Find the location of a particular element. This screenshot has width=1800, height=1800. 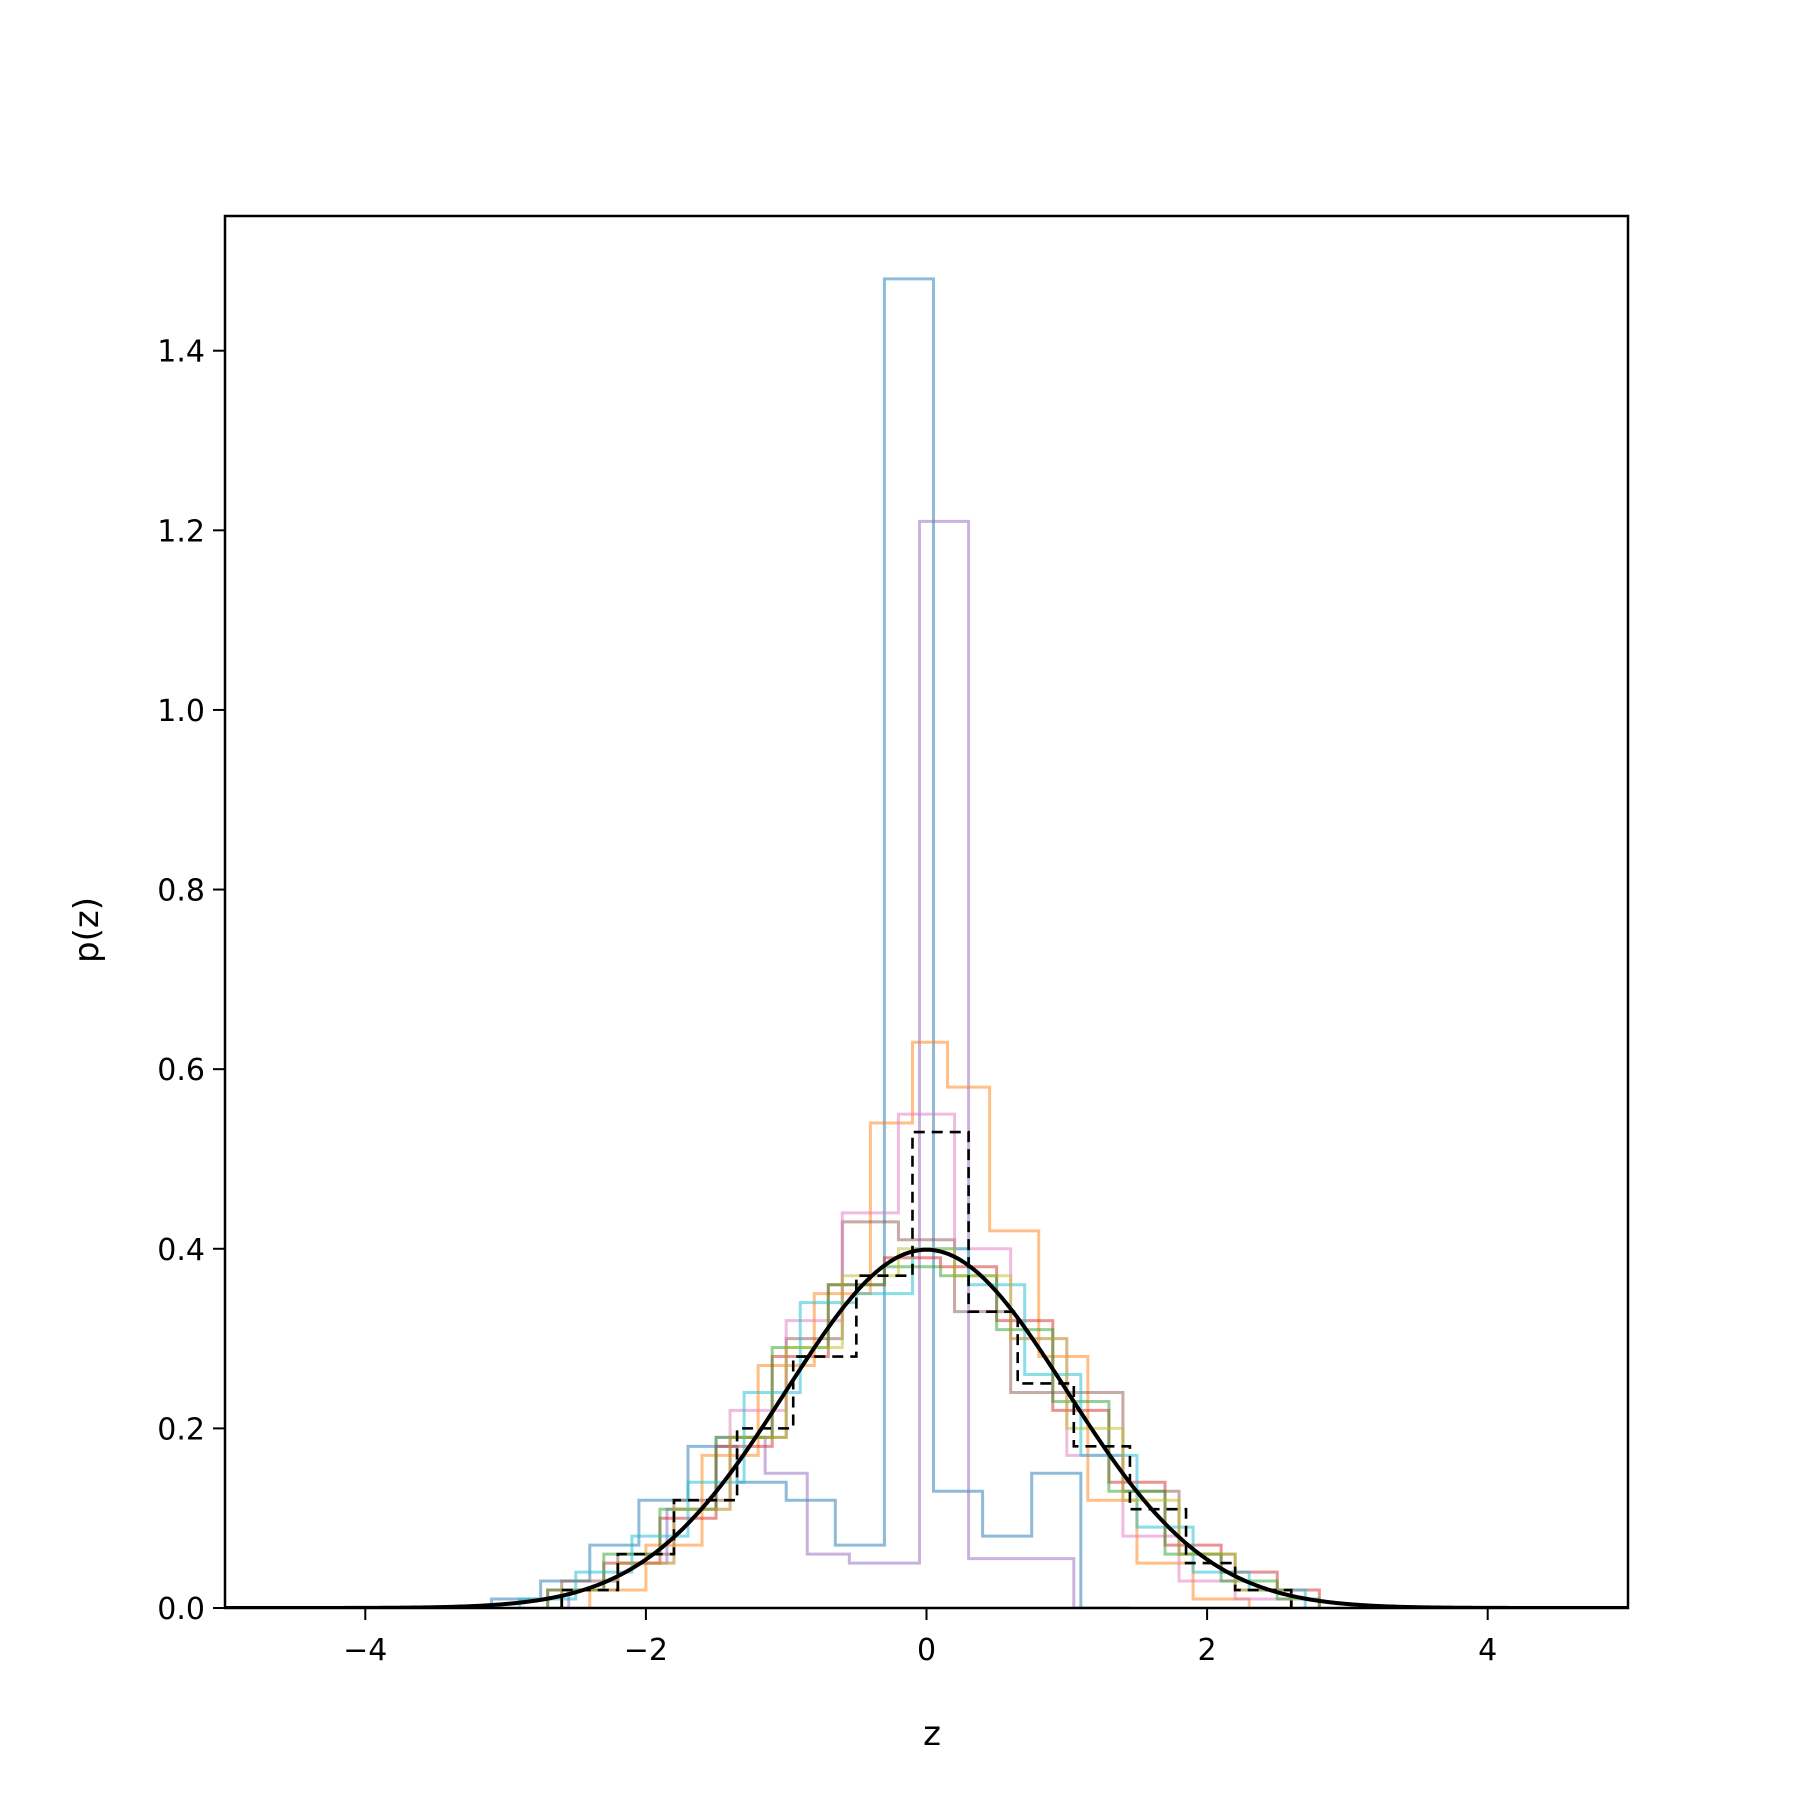

y-tick-label: 1.4 is located at coordinates (181, 352).